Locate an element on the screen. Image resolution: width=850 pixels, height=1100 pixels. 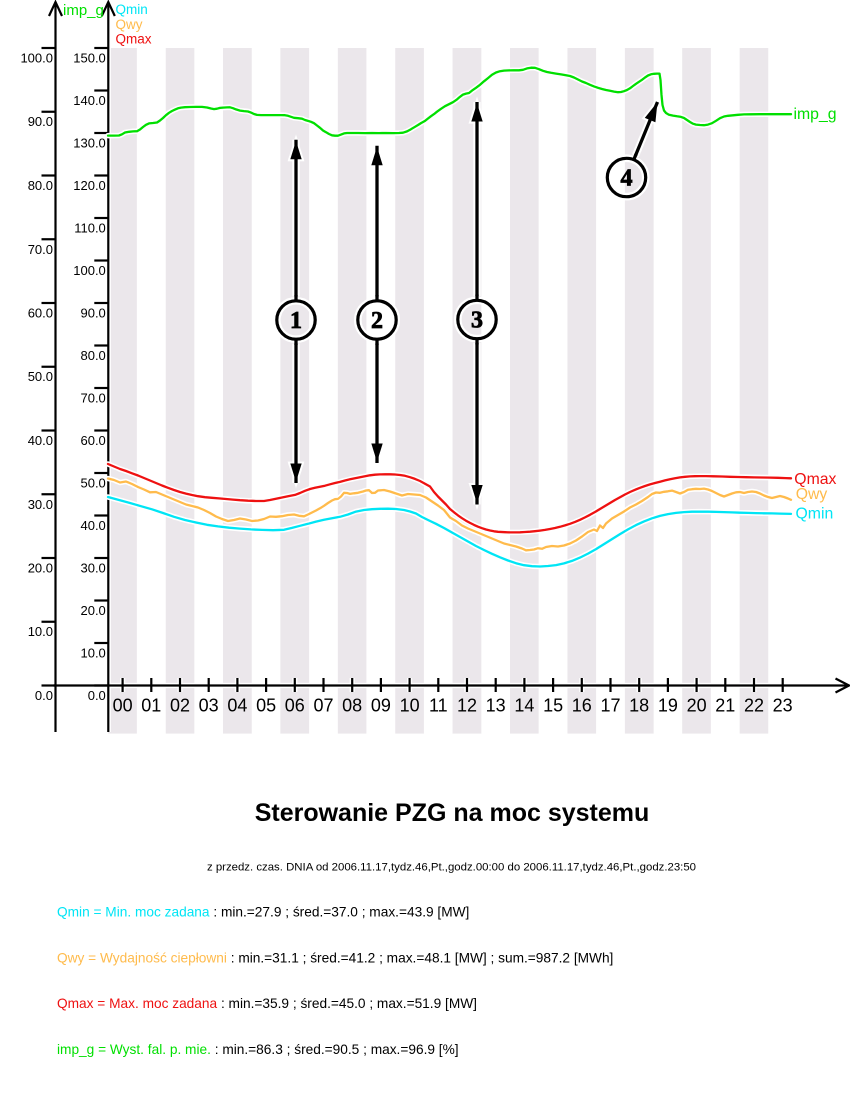
svg-text: 120.0 is located at coordinates (89, 185).